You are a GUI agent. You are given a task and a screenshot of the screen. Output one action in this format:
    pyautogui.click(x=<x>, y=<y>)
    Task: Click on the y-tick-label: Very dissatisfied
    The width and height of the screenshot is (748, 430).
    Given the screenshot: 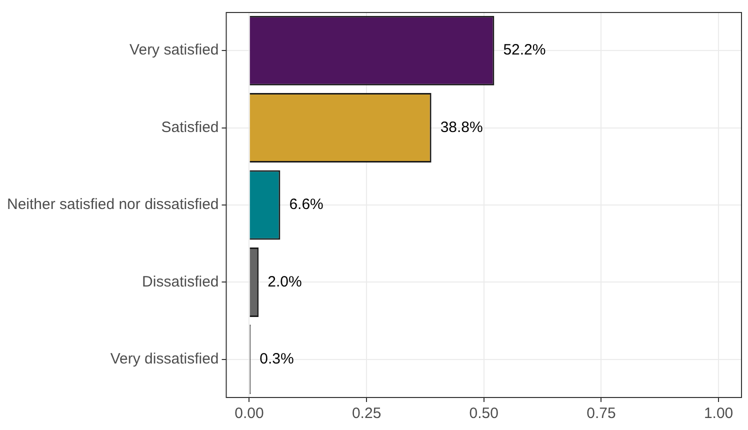 What is the action you would take?
    pyautogui.click(x=164, y=359)
    